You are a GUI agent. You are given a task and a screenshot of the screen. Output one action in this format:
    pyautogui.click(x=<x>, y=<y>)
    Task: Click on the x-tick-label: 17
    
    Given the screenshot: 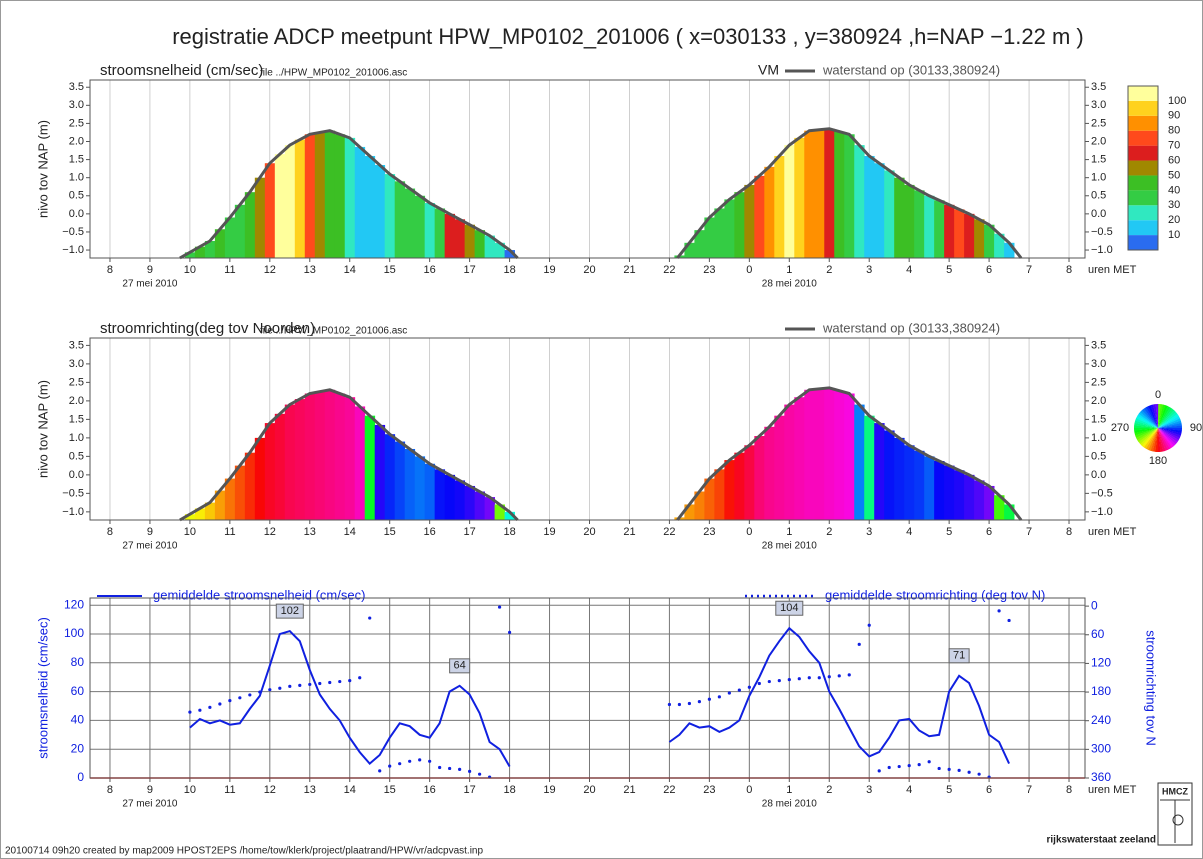 What is the action you would take?
    pyautogui.click(x=469, y=790)
    